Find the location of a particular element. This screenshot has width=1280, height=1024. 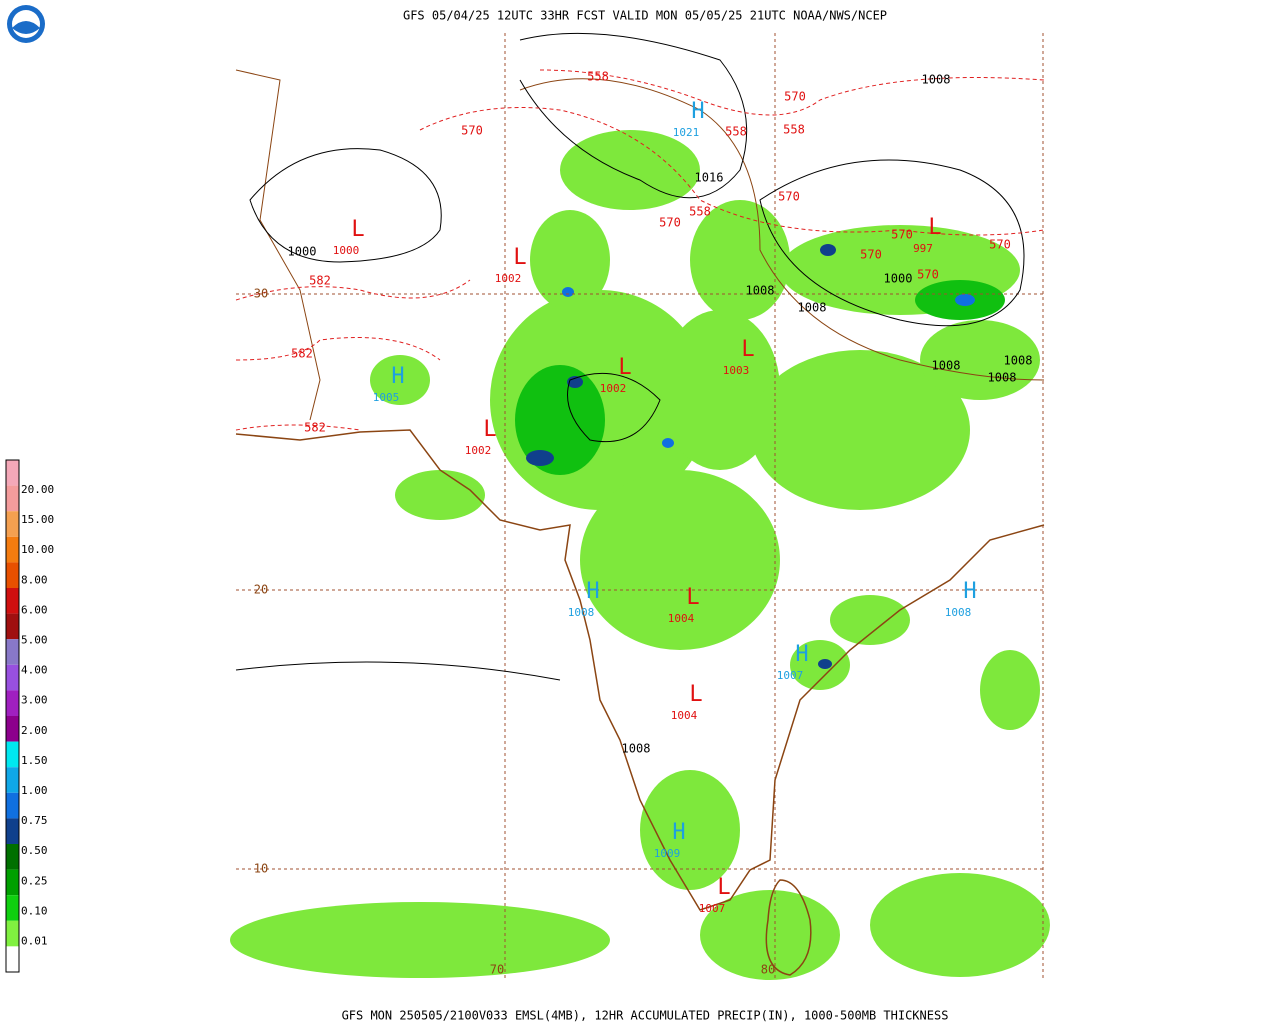

legend-label: 1.00 is located at coordinates (34, 790).